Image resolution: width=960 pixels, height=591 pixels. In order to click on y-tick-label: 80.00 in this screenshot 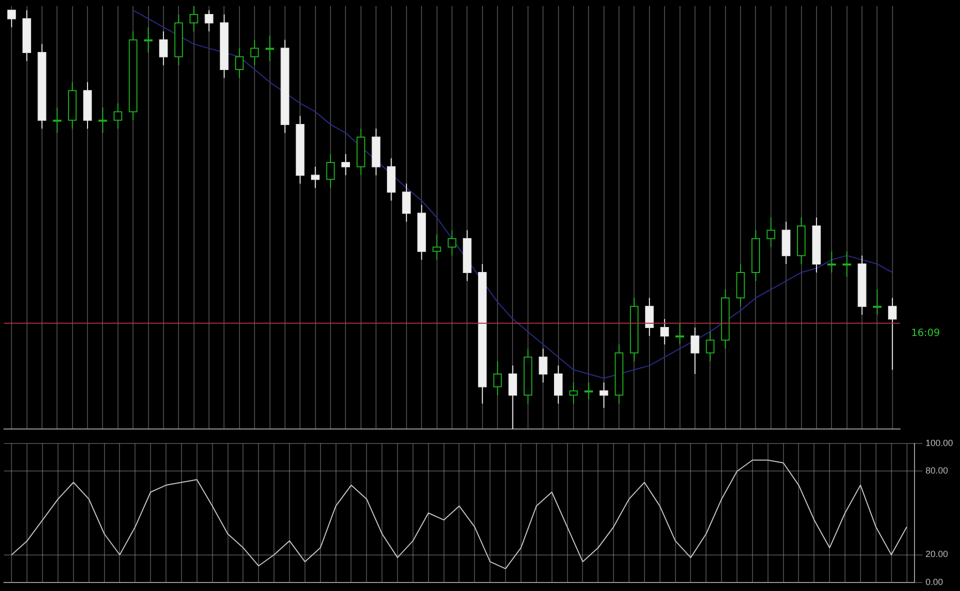, I will do `click(936, 471)`.